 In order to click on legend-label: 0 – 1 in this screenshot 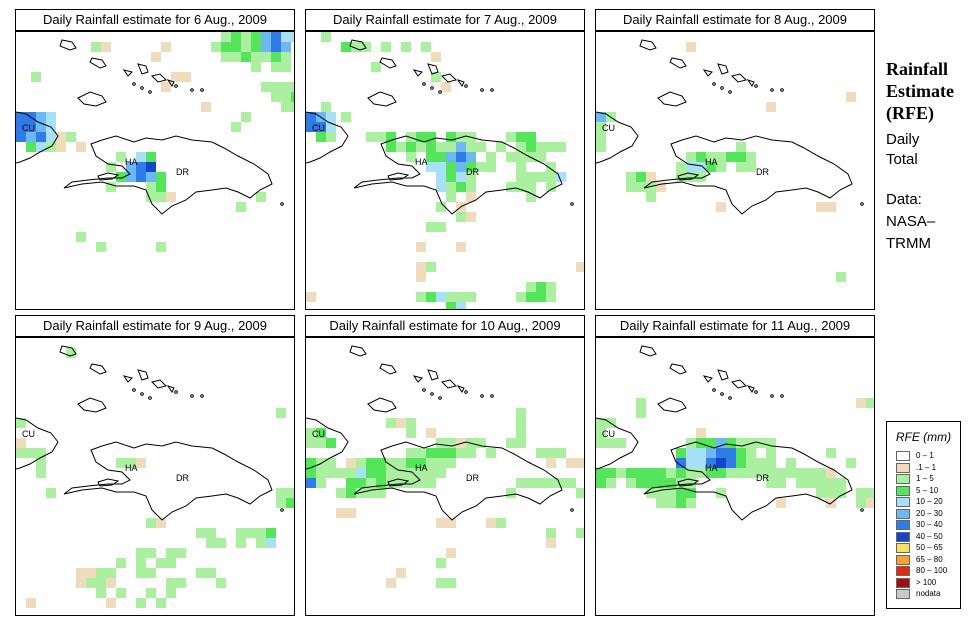, I will do `click(925, 455)`.